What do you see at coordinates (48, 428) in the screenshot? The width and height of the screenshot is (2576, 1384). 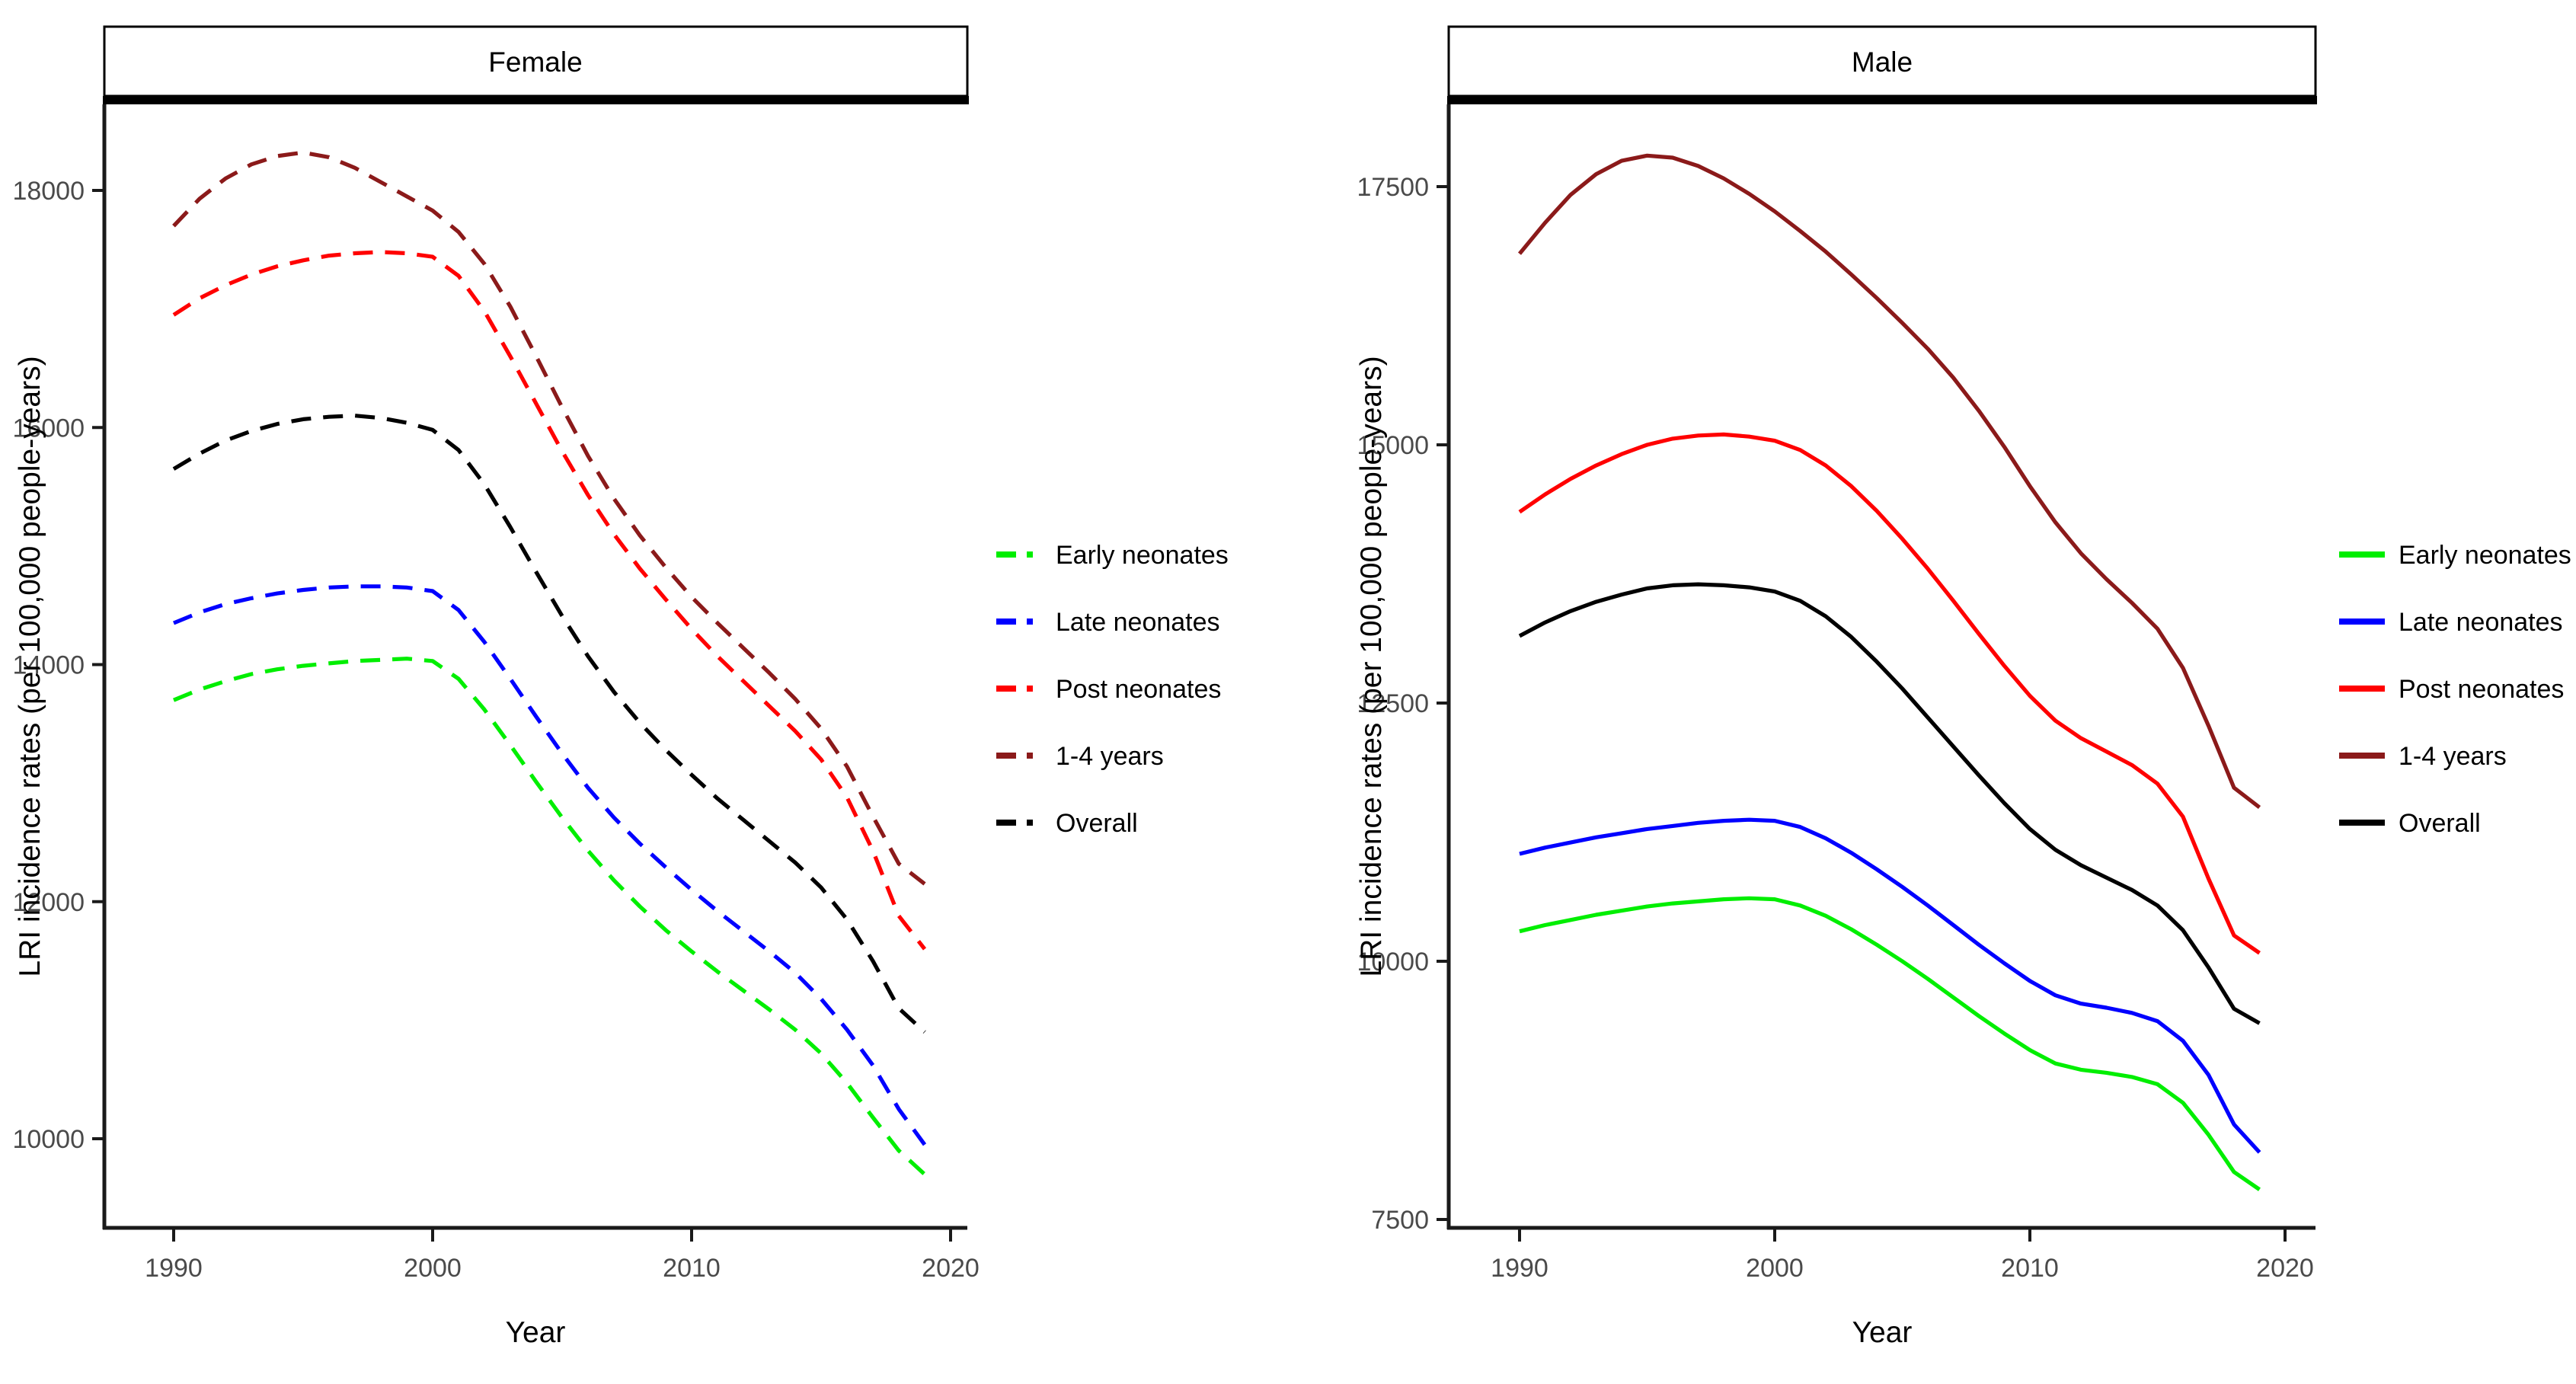 I see `y-tick-label: 16000` at bounding box center [48, 428].